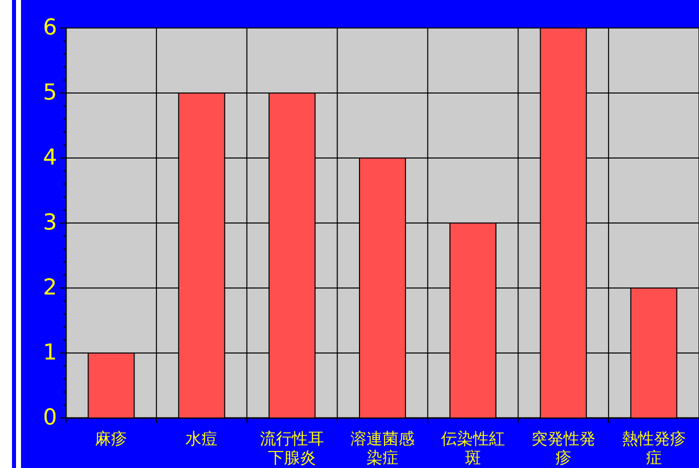  Describe the element at coordinates (50, 158) in the screenshot. I see `y-tick-label: 4` at that location.